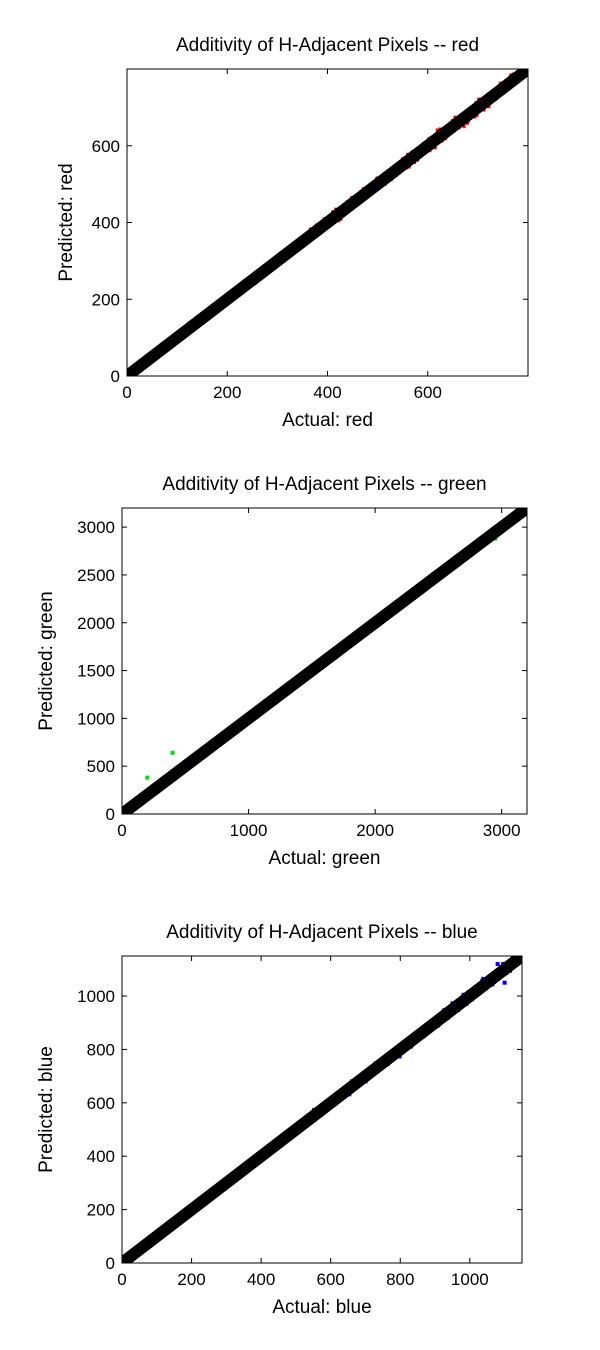 This screenshot has height=1350, width=600. I want to click on y-axis-label: Predicted: red, so click(66, 222).